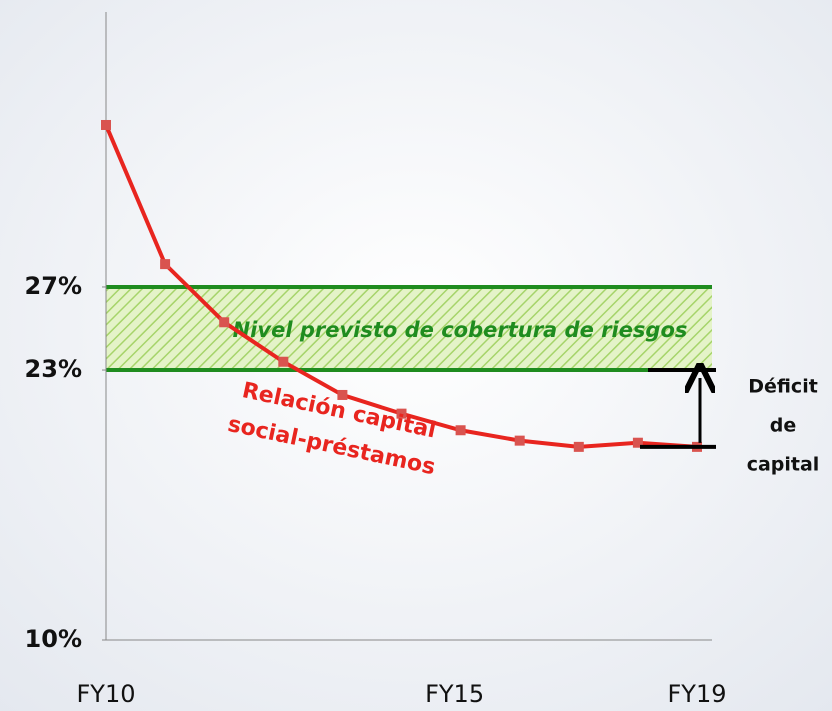  I want to click on y-tick-label: 27%, so click(53, 286).